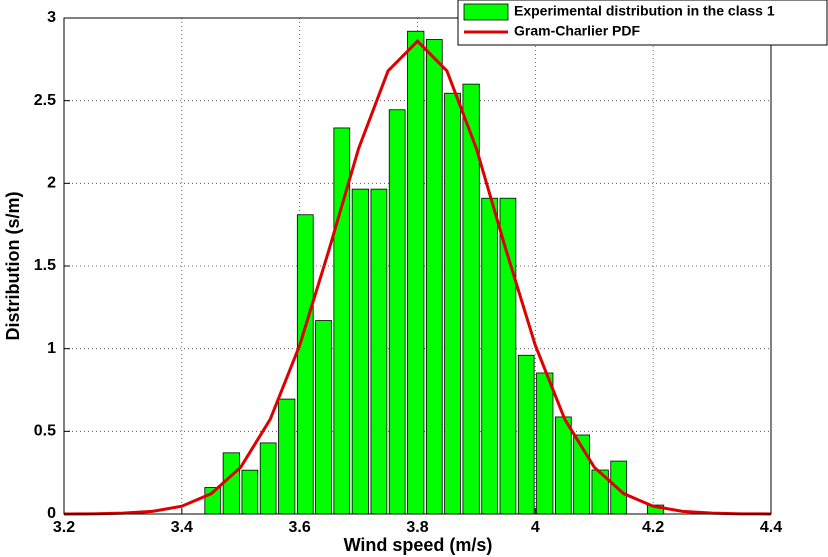 This screenshot has width=828, height=557. I want to click on y-tick-label: 3, so click(51, 17).